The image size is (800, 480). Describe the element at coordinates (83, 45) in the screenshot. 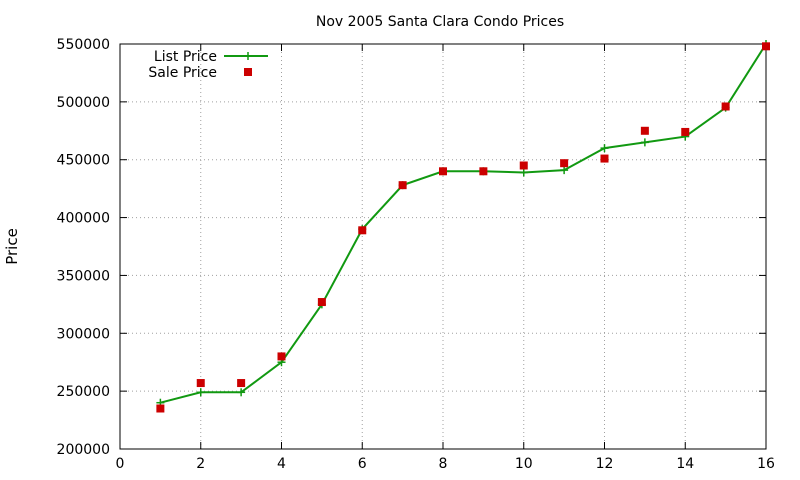

I see `y-tick-label: 550000` at that location.